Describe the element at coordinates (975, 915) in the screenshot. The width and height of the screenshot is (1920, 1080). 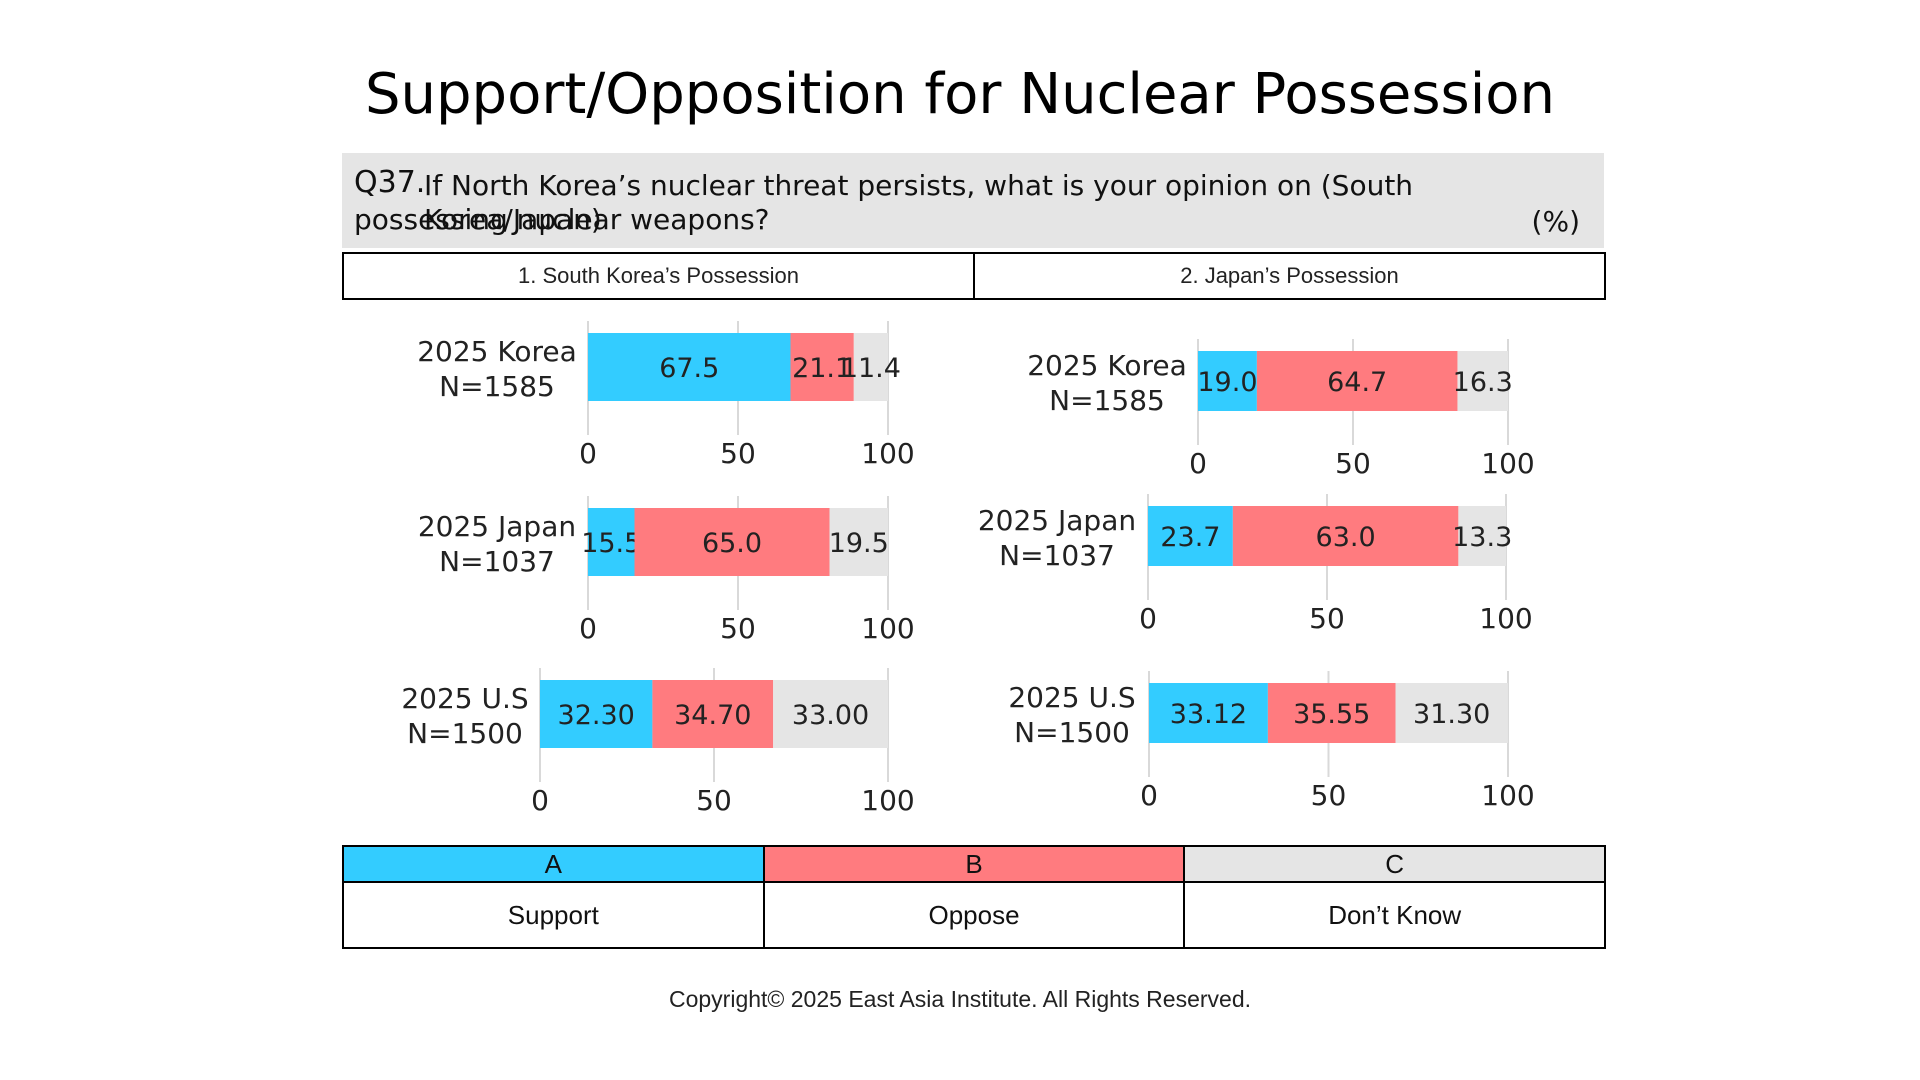
I see `legend-label-oppose: Oppose` at that location.